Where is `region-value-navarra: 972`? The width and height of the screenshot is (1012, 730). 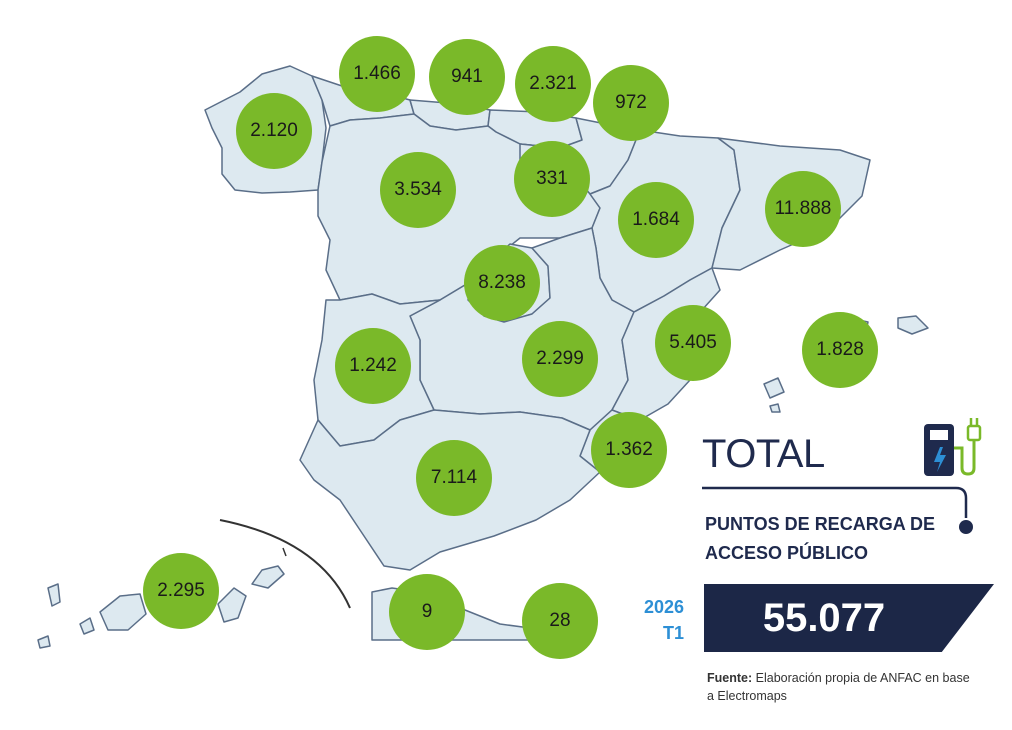
region-value-navarra: 972 is located at coordinates (631, 103).